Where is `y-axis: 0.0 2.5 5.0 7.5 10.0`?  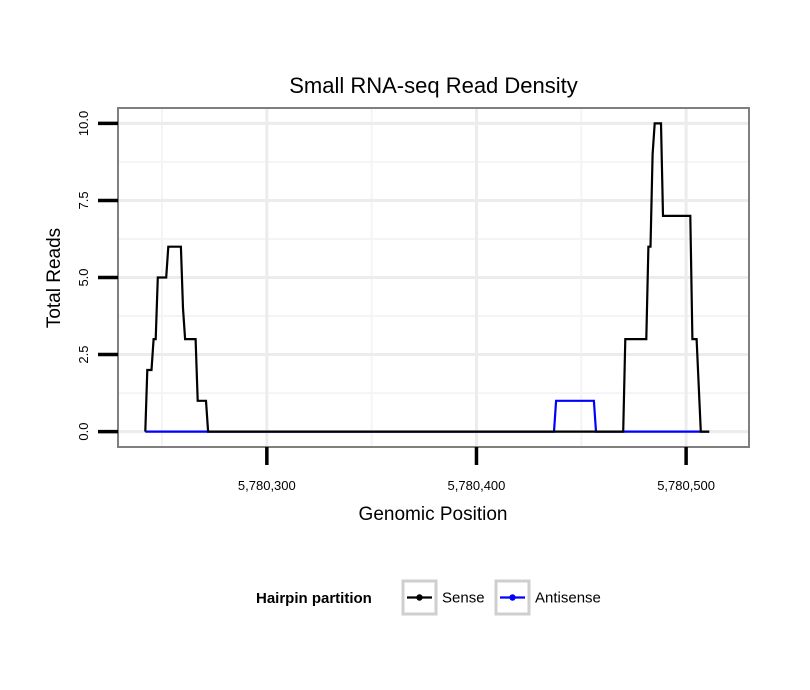
y-axis: 0.0 2.5 5.0 7.5 10.0 is located at coordinates (97, 276).